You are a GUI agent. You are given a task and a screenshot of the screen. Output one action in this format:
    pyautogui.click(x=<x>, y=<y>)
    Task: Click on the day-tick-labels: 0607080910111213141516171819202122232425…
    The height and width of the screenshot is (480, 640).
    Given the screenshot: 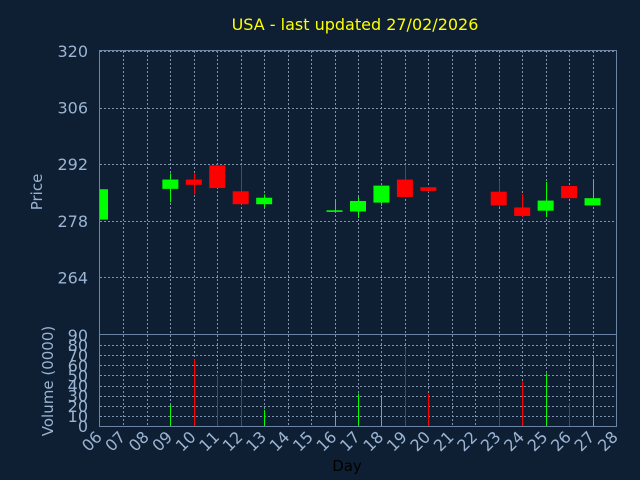 What is the action you would take?
    pyautogui.click(x=350, y=441)
    